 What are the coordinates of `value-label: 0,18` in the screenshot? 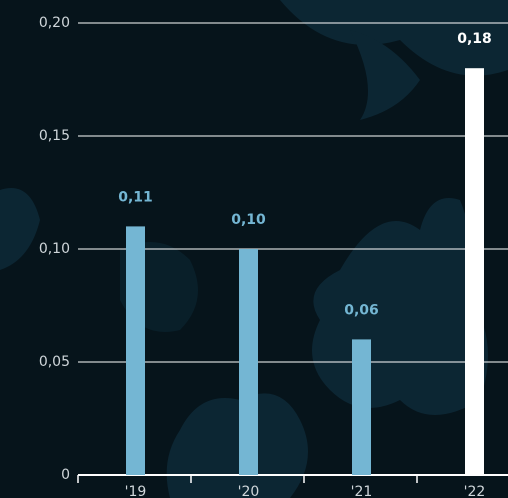 It's located at (474, 39).